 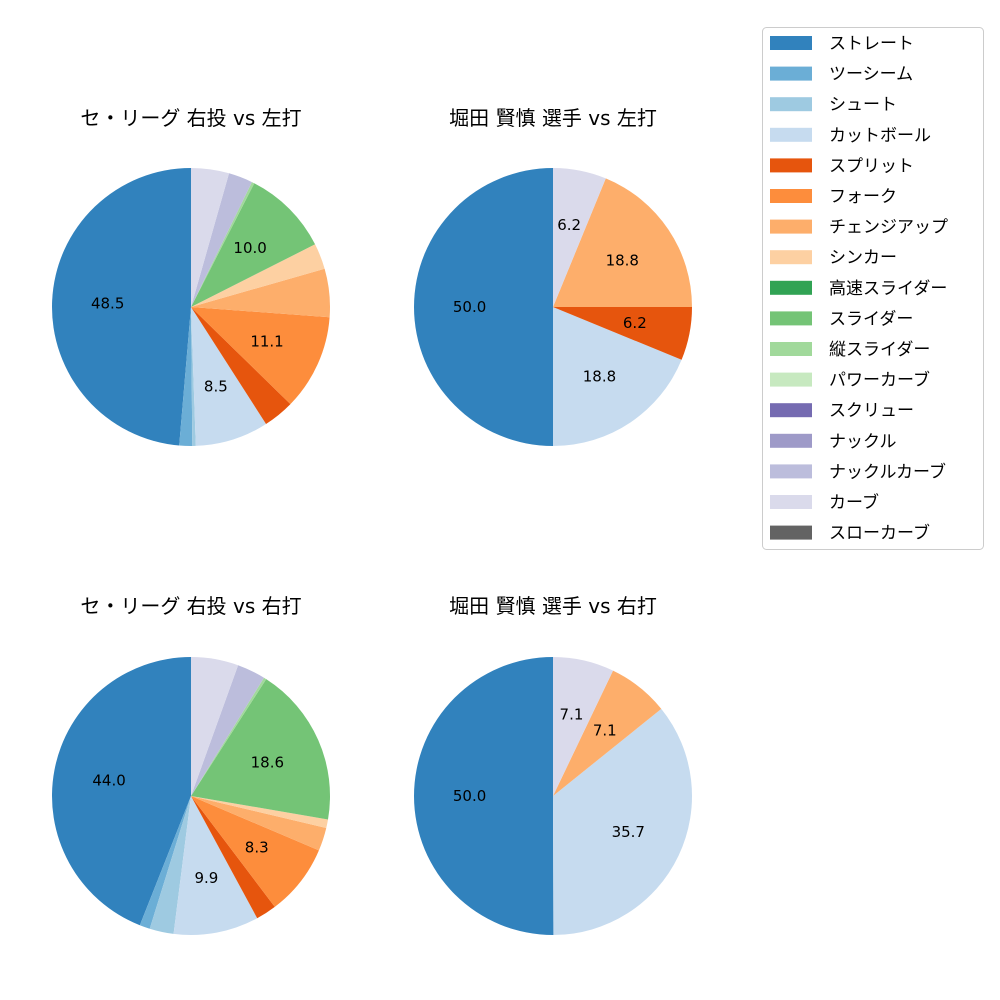 What do you see at coordinates (553, 118) in the screenshot?
I see `pie-title: 堀田 賢慎 選手 vs 左打` at bounding box center [553, 118].